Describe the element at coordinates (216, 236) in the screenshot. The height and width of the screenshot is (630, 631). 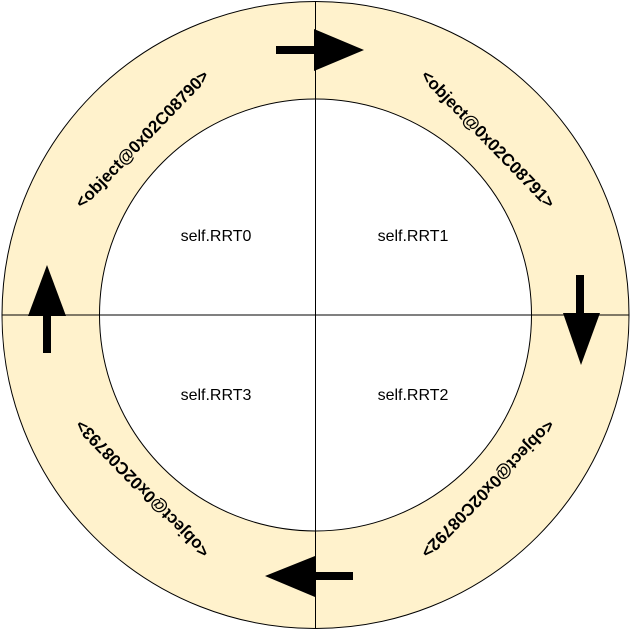
I see `quadrant-label-rrt0: self.RRT0` at that location.